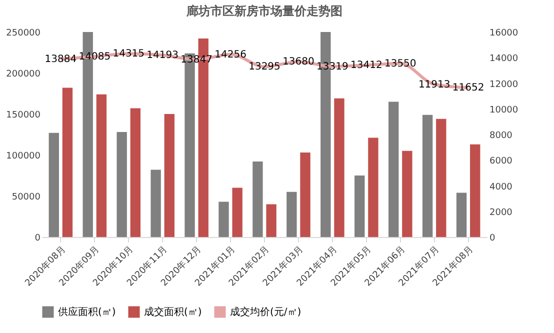 The height and width of the screenshot is (333, 554). I want to click on y2-tick-label: 6000, so click(501, 161).